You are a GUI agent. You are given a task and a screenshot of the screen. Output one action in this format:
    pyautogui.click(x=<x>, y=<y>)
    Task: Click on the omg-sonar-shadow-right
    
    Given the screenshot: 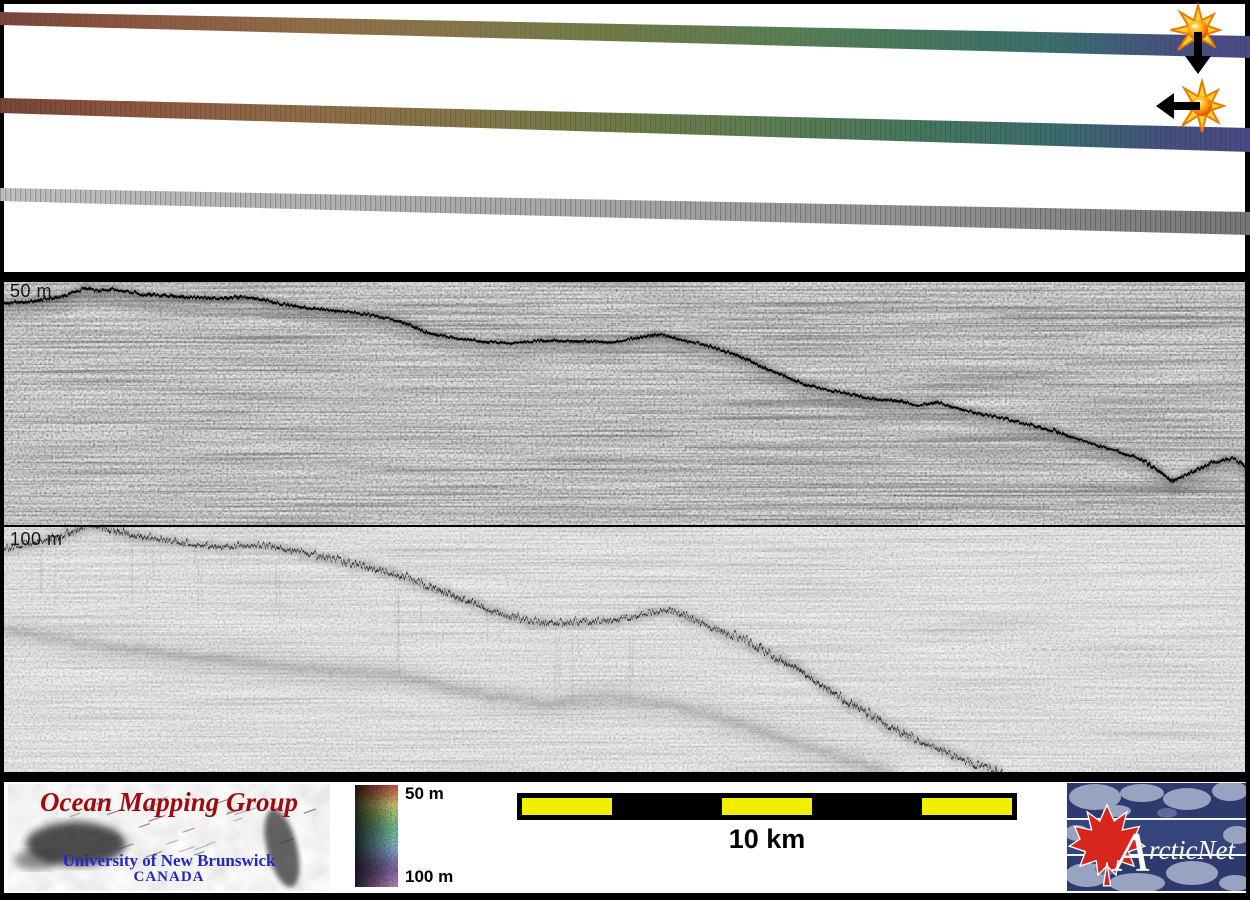 What is the action you would take?
    pyautogui.click(x=282, y=848)
    